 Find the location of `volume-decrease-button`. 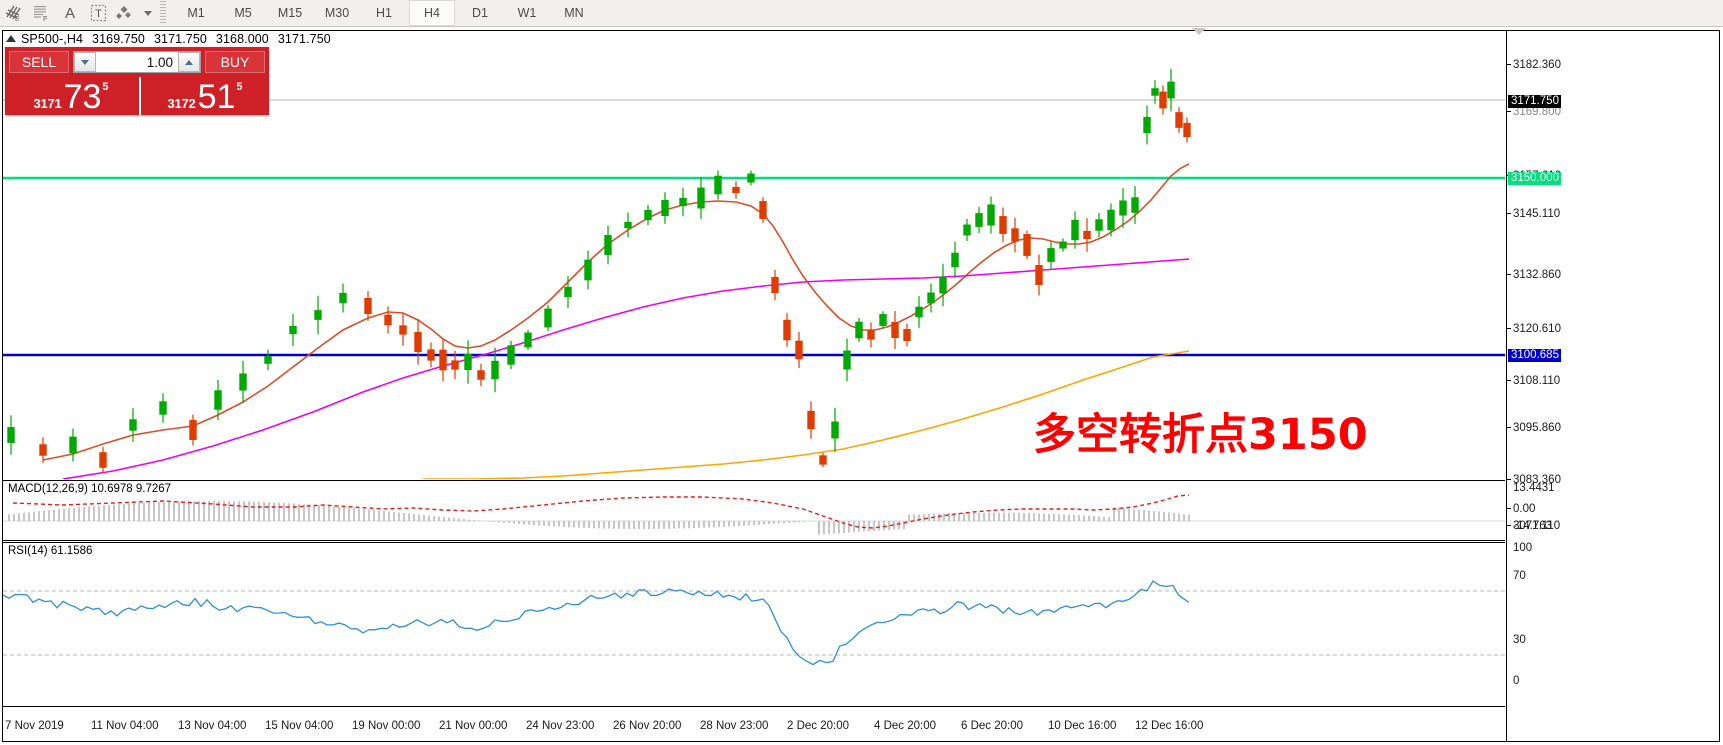

volume-decrease-button is located at coordinates (85, 62).